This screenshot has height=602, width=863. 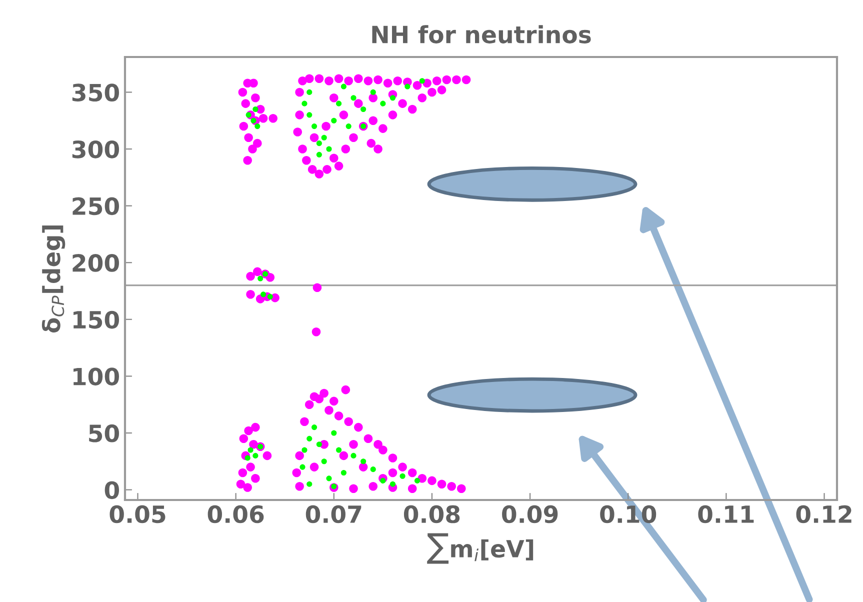 I want to click on y-tick-label: 100, so click(x=97, y=377).